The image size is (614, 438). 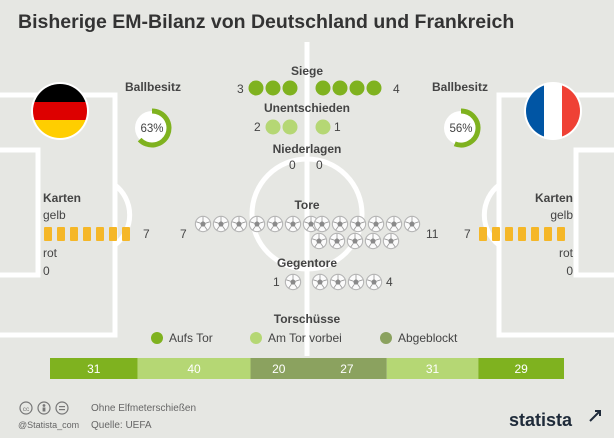 What do you see at coordinates (432, 234) in the screenshot?
I see `tore-value-right: 11` at bounding box center [432, 234].